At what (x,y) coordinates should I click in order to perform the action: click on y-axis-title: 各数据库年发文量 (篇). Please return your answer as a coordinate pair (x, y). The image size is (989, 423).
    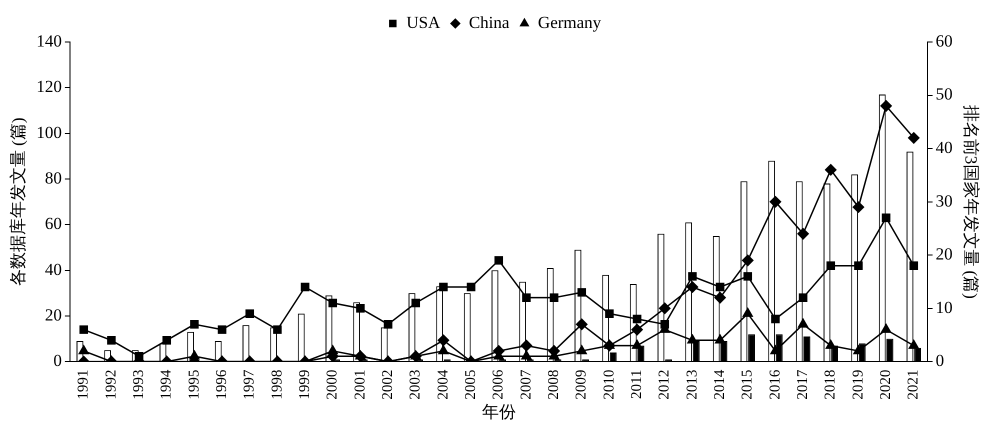
    Looking at the image, I should click on (18, 202).